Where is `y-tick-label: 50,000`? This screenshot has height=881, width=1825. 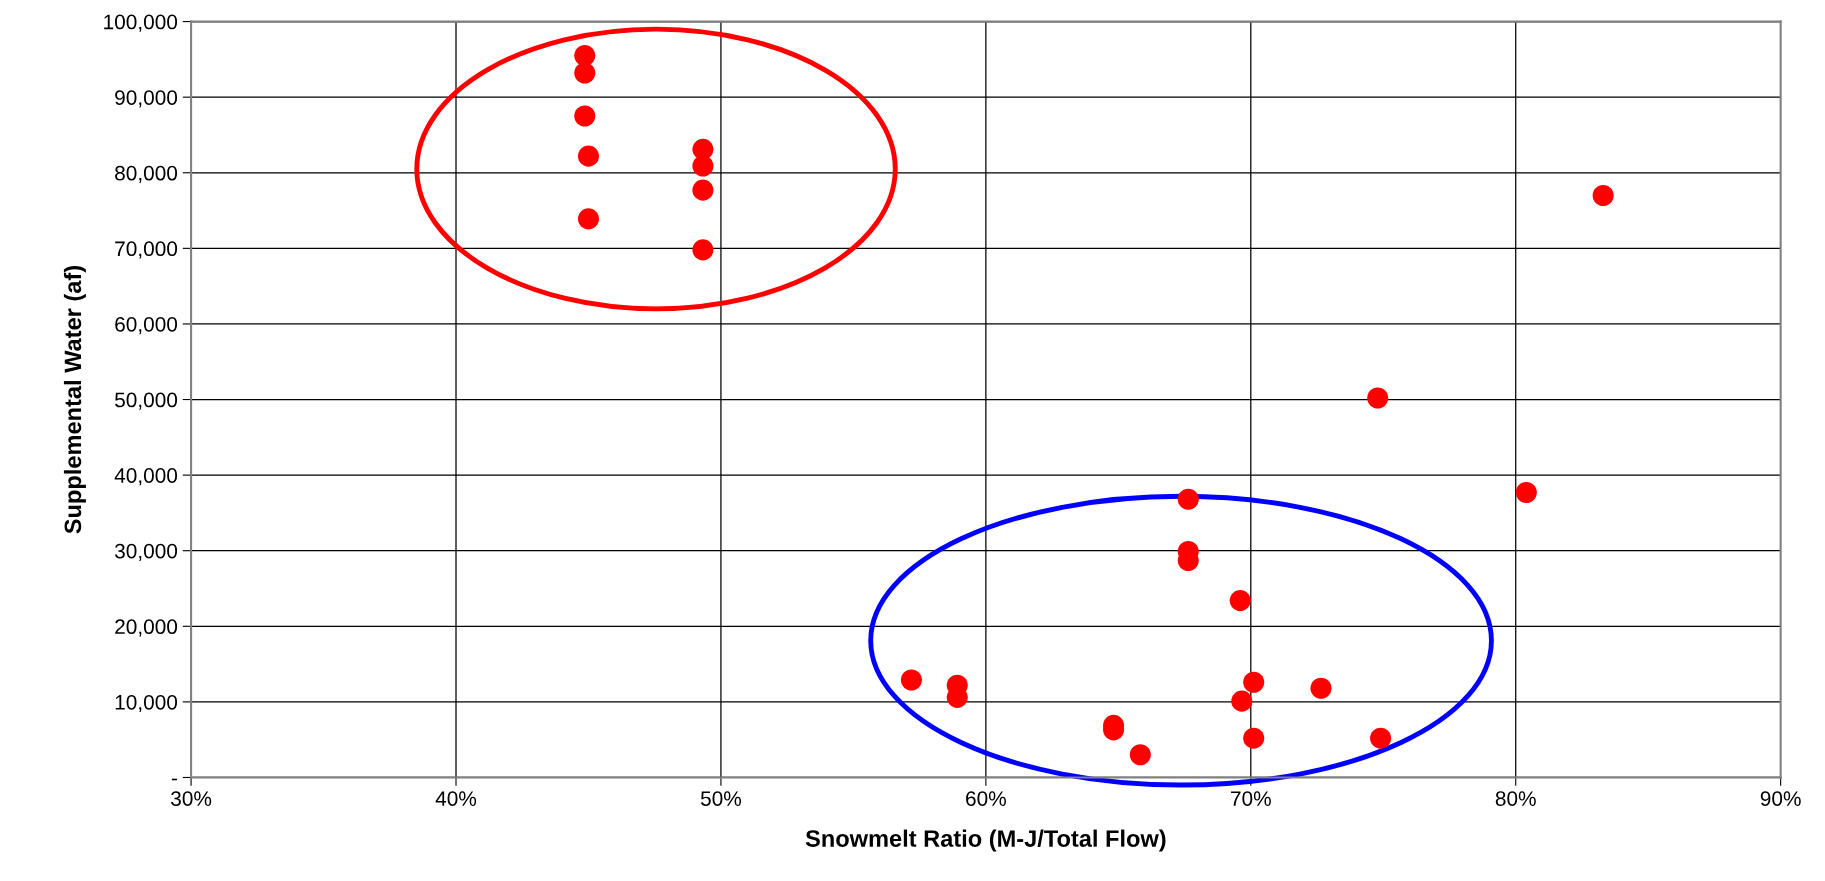
y-tick-label: 50,000 is located at coordinates (146, 401).